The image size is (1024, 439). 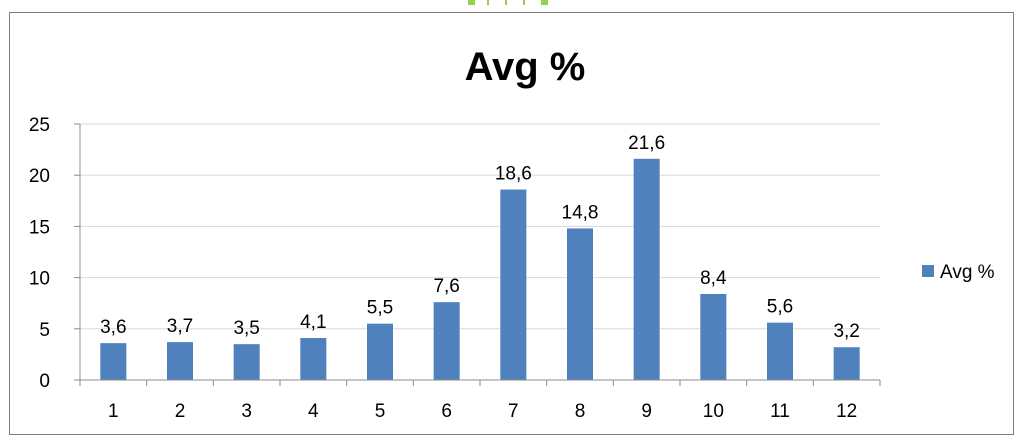 I want to click on x-tick-label: 12, so click(x=846, y=411).